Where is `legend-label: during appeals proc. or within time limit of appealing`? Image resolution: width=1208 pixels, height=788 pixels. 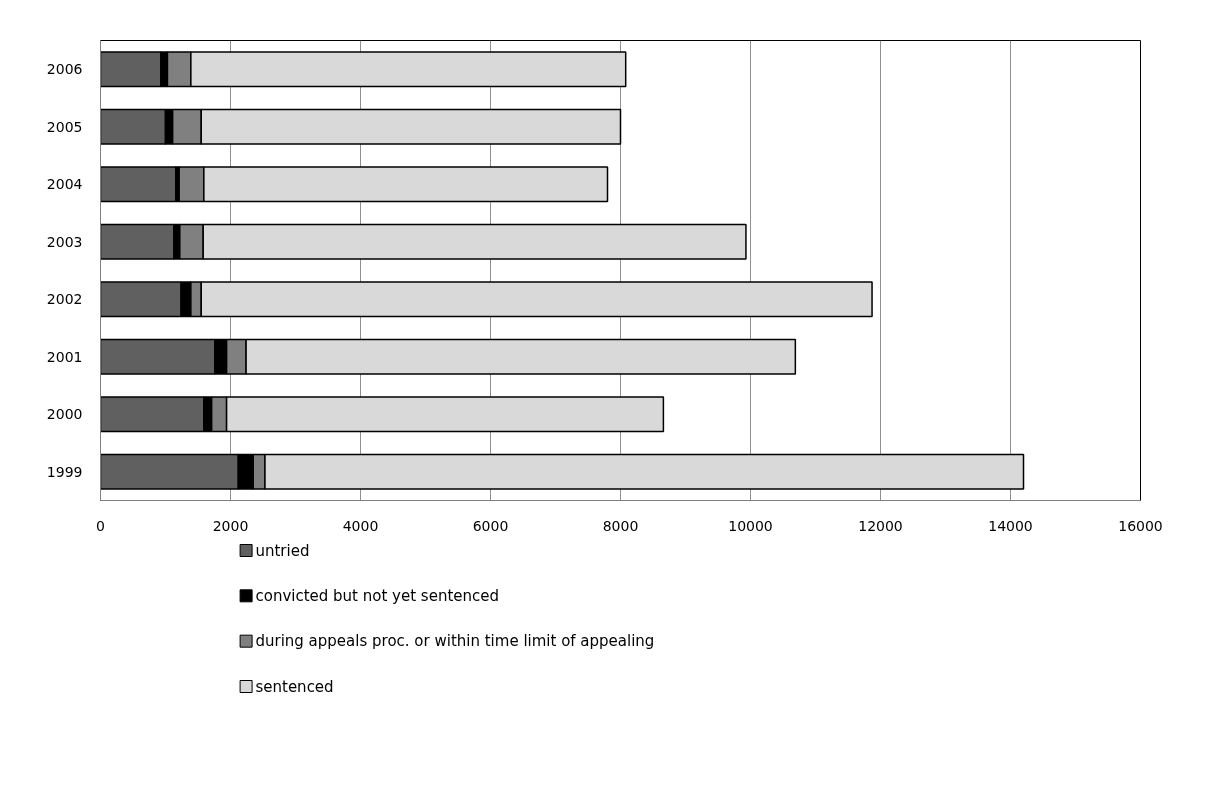 legend-label: during appeals proc. or within time limit of appealing is located at coordinates (455, 641).